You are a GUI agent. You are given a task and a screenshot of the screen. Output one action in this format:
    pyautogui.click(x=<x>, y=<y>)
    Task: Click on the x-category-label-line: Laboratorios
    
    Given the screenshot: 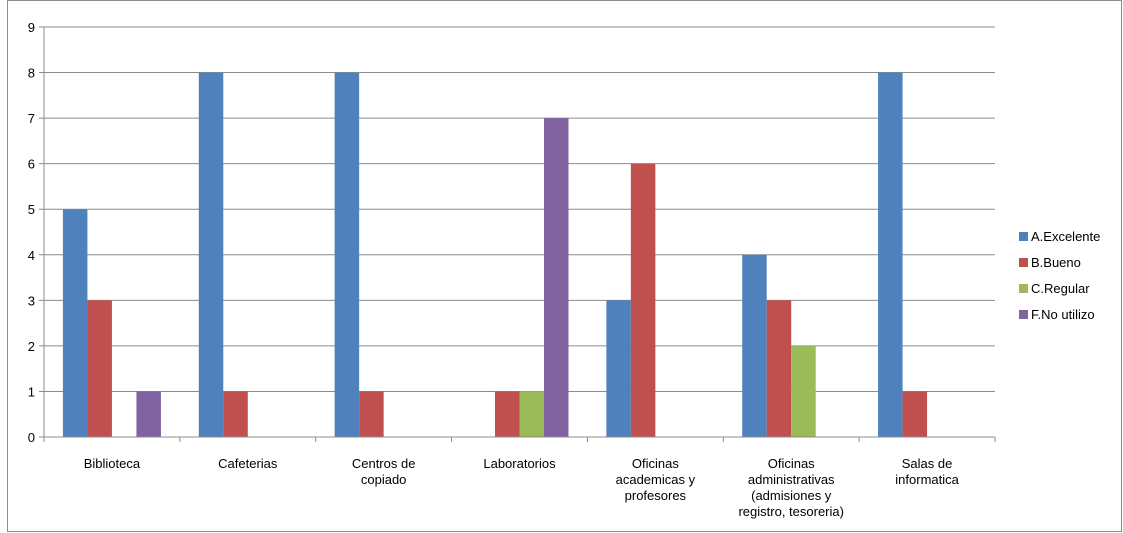 What is the action you would take?
    pyautogui.click(x=519, y=463)
    